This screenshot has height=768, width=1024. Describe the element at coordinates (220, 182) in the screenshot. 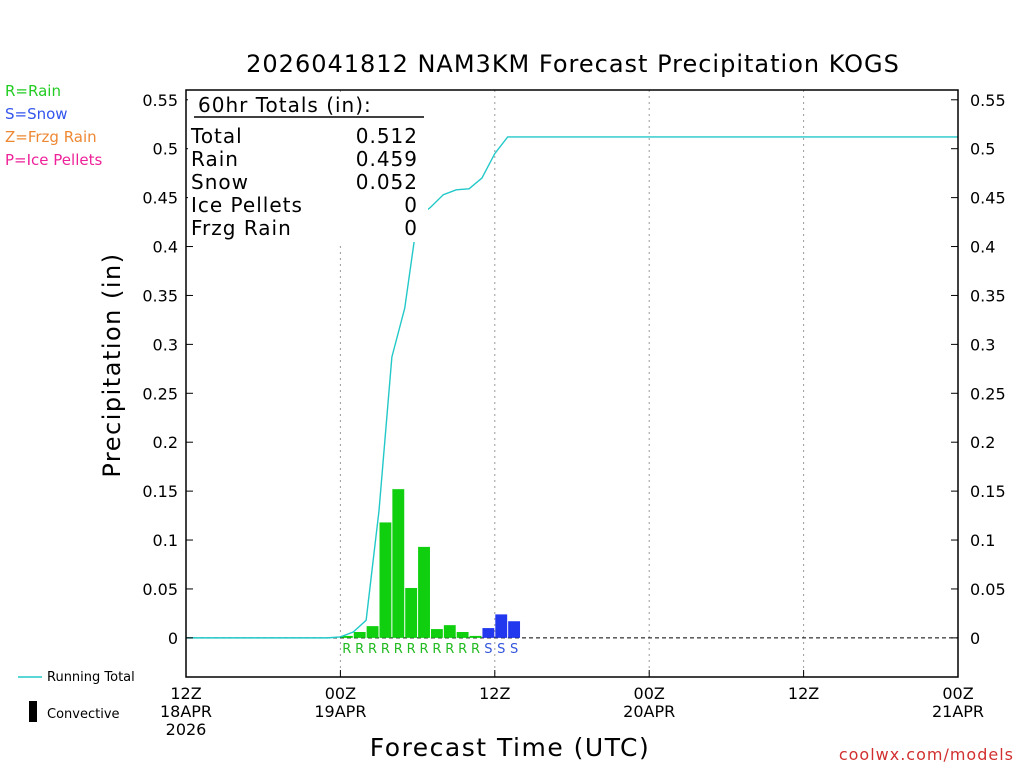

I see `totals-row-label: Snow` at that location.